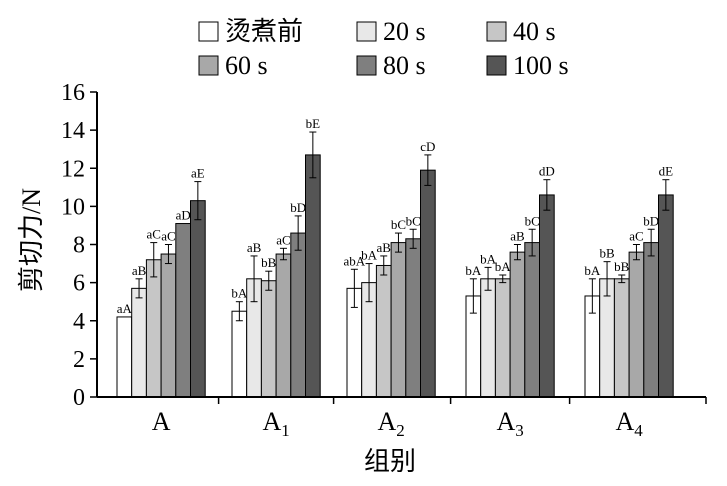 The height and width of the screenshot is (486, 727). I want to click on y-axis-title: 剪切力/N, so click(31, 240).